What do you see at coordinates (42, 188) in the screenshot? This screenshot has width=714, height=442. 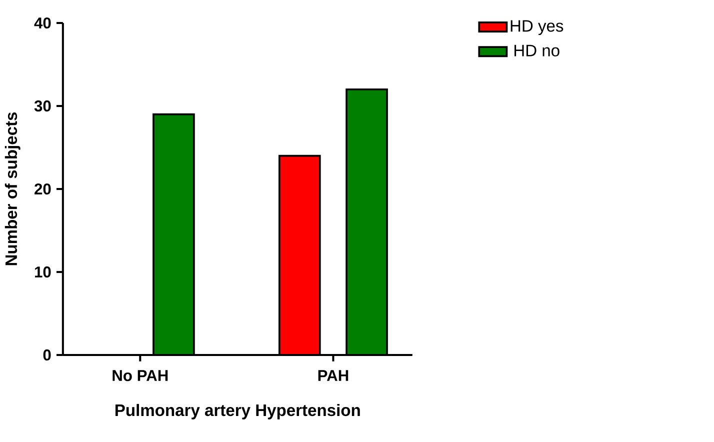 I see `y-tick-label: 20` at bounding box center [42, 188].